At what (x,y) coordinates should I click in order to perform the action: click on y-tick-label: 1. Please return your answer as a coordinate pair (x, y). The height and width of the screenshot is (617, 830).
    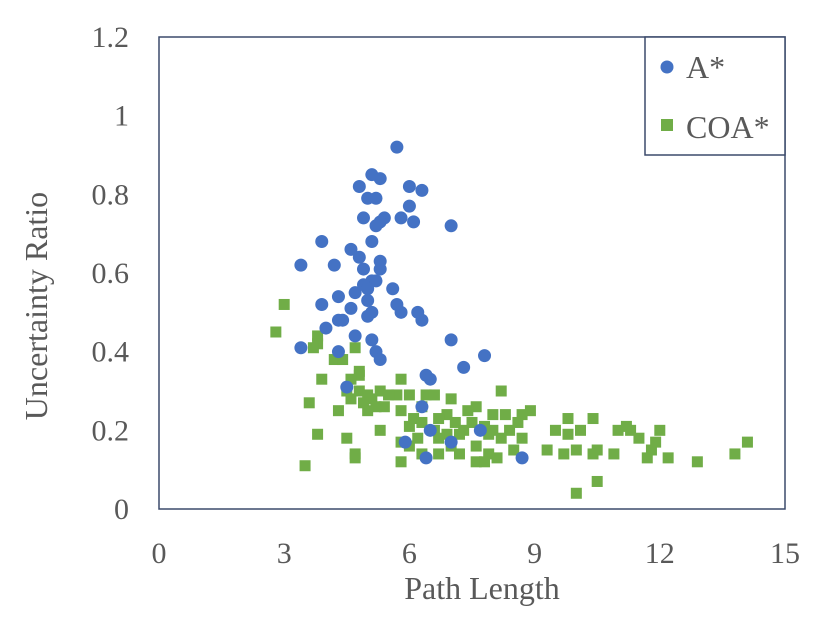
    Looking at the image, I should click on (121, 116).